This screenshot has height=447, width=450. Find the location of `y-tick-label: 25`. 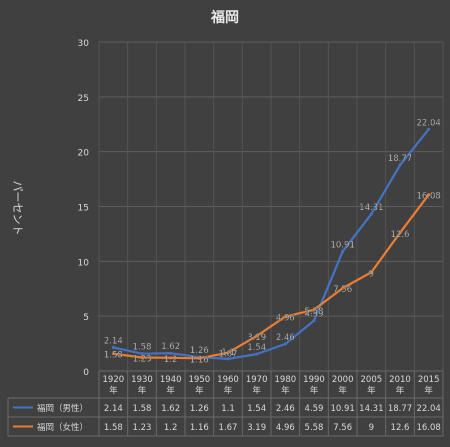

y-tick-label: 25 is located at coordinates (83, 99).